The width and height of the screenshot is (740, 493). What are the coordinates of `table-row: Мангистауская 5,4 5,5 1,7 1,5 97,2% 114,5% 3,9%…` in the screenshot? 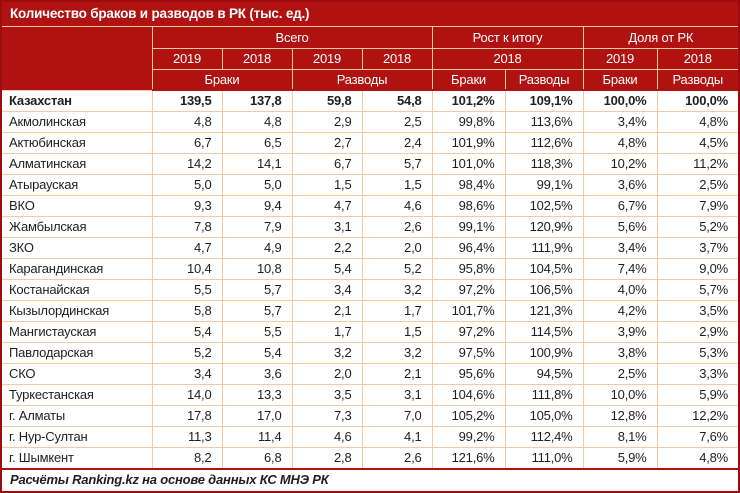 It's located at (370, 331).